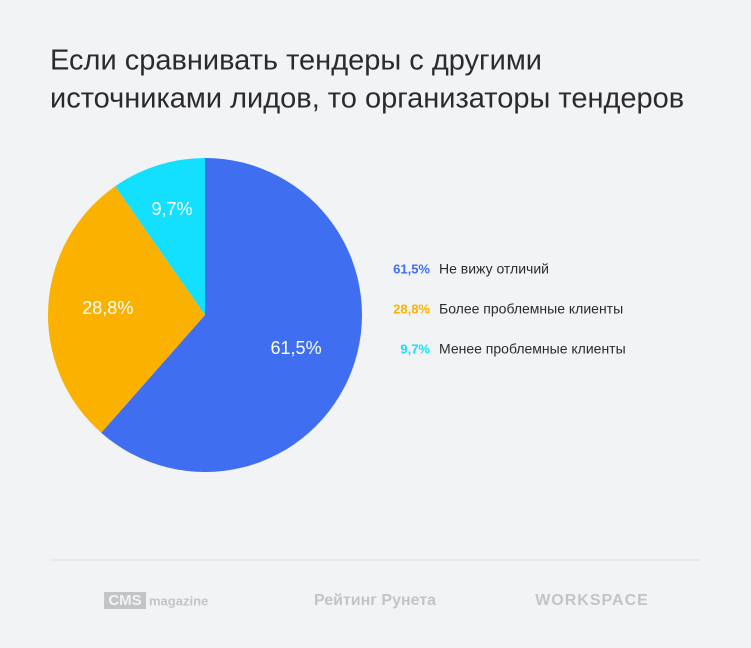  What do you see at coordinates (296, 61) in the screenshot?
I see `chart-title: Если сравнивать тендеры с другими` at bounding box center [296, 61].